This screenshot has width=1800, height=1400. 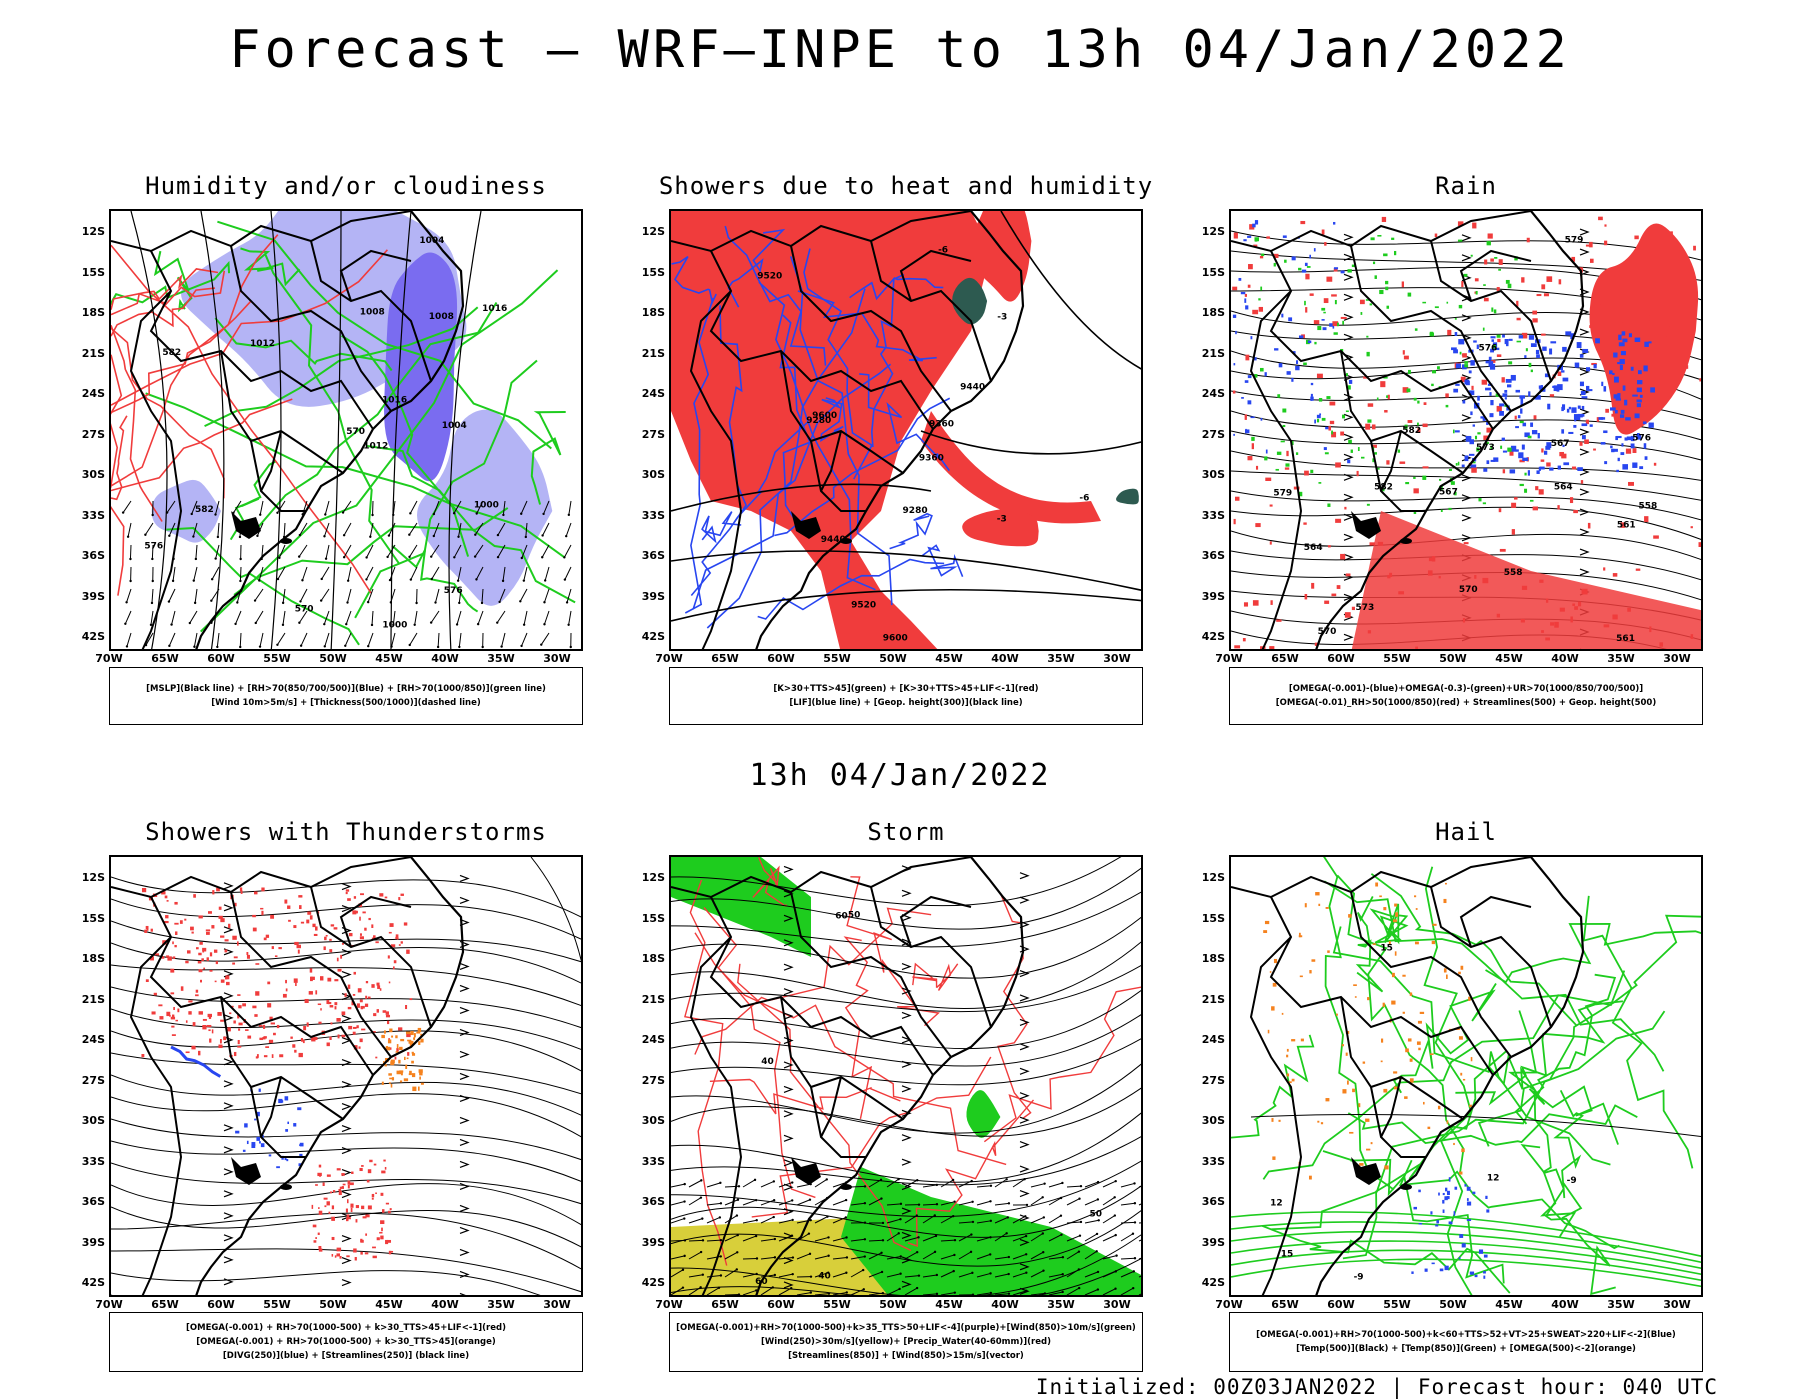 I want to click on longitude-label: 60W, so click(x=1341, y=658).